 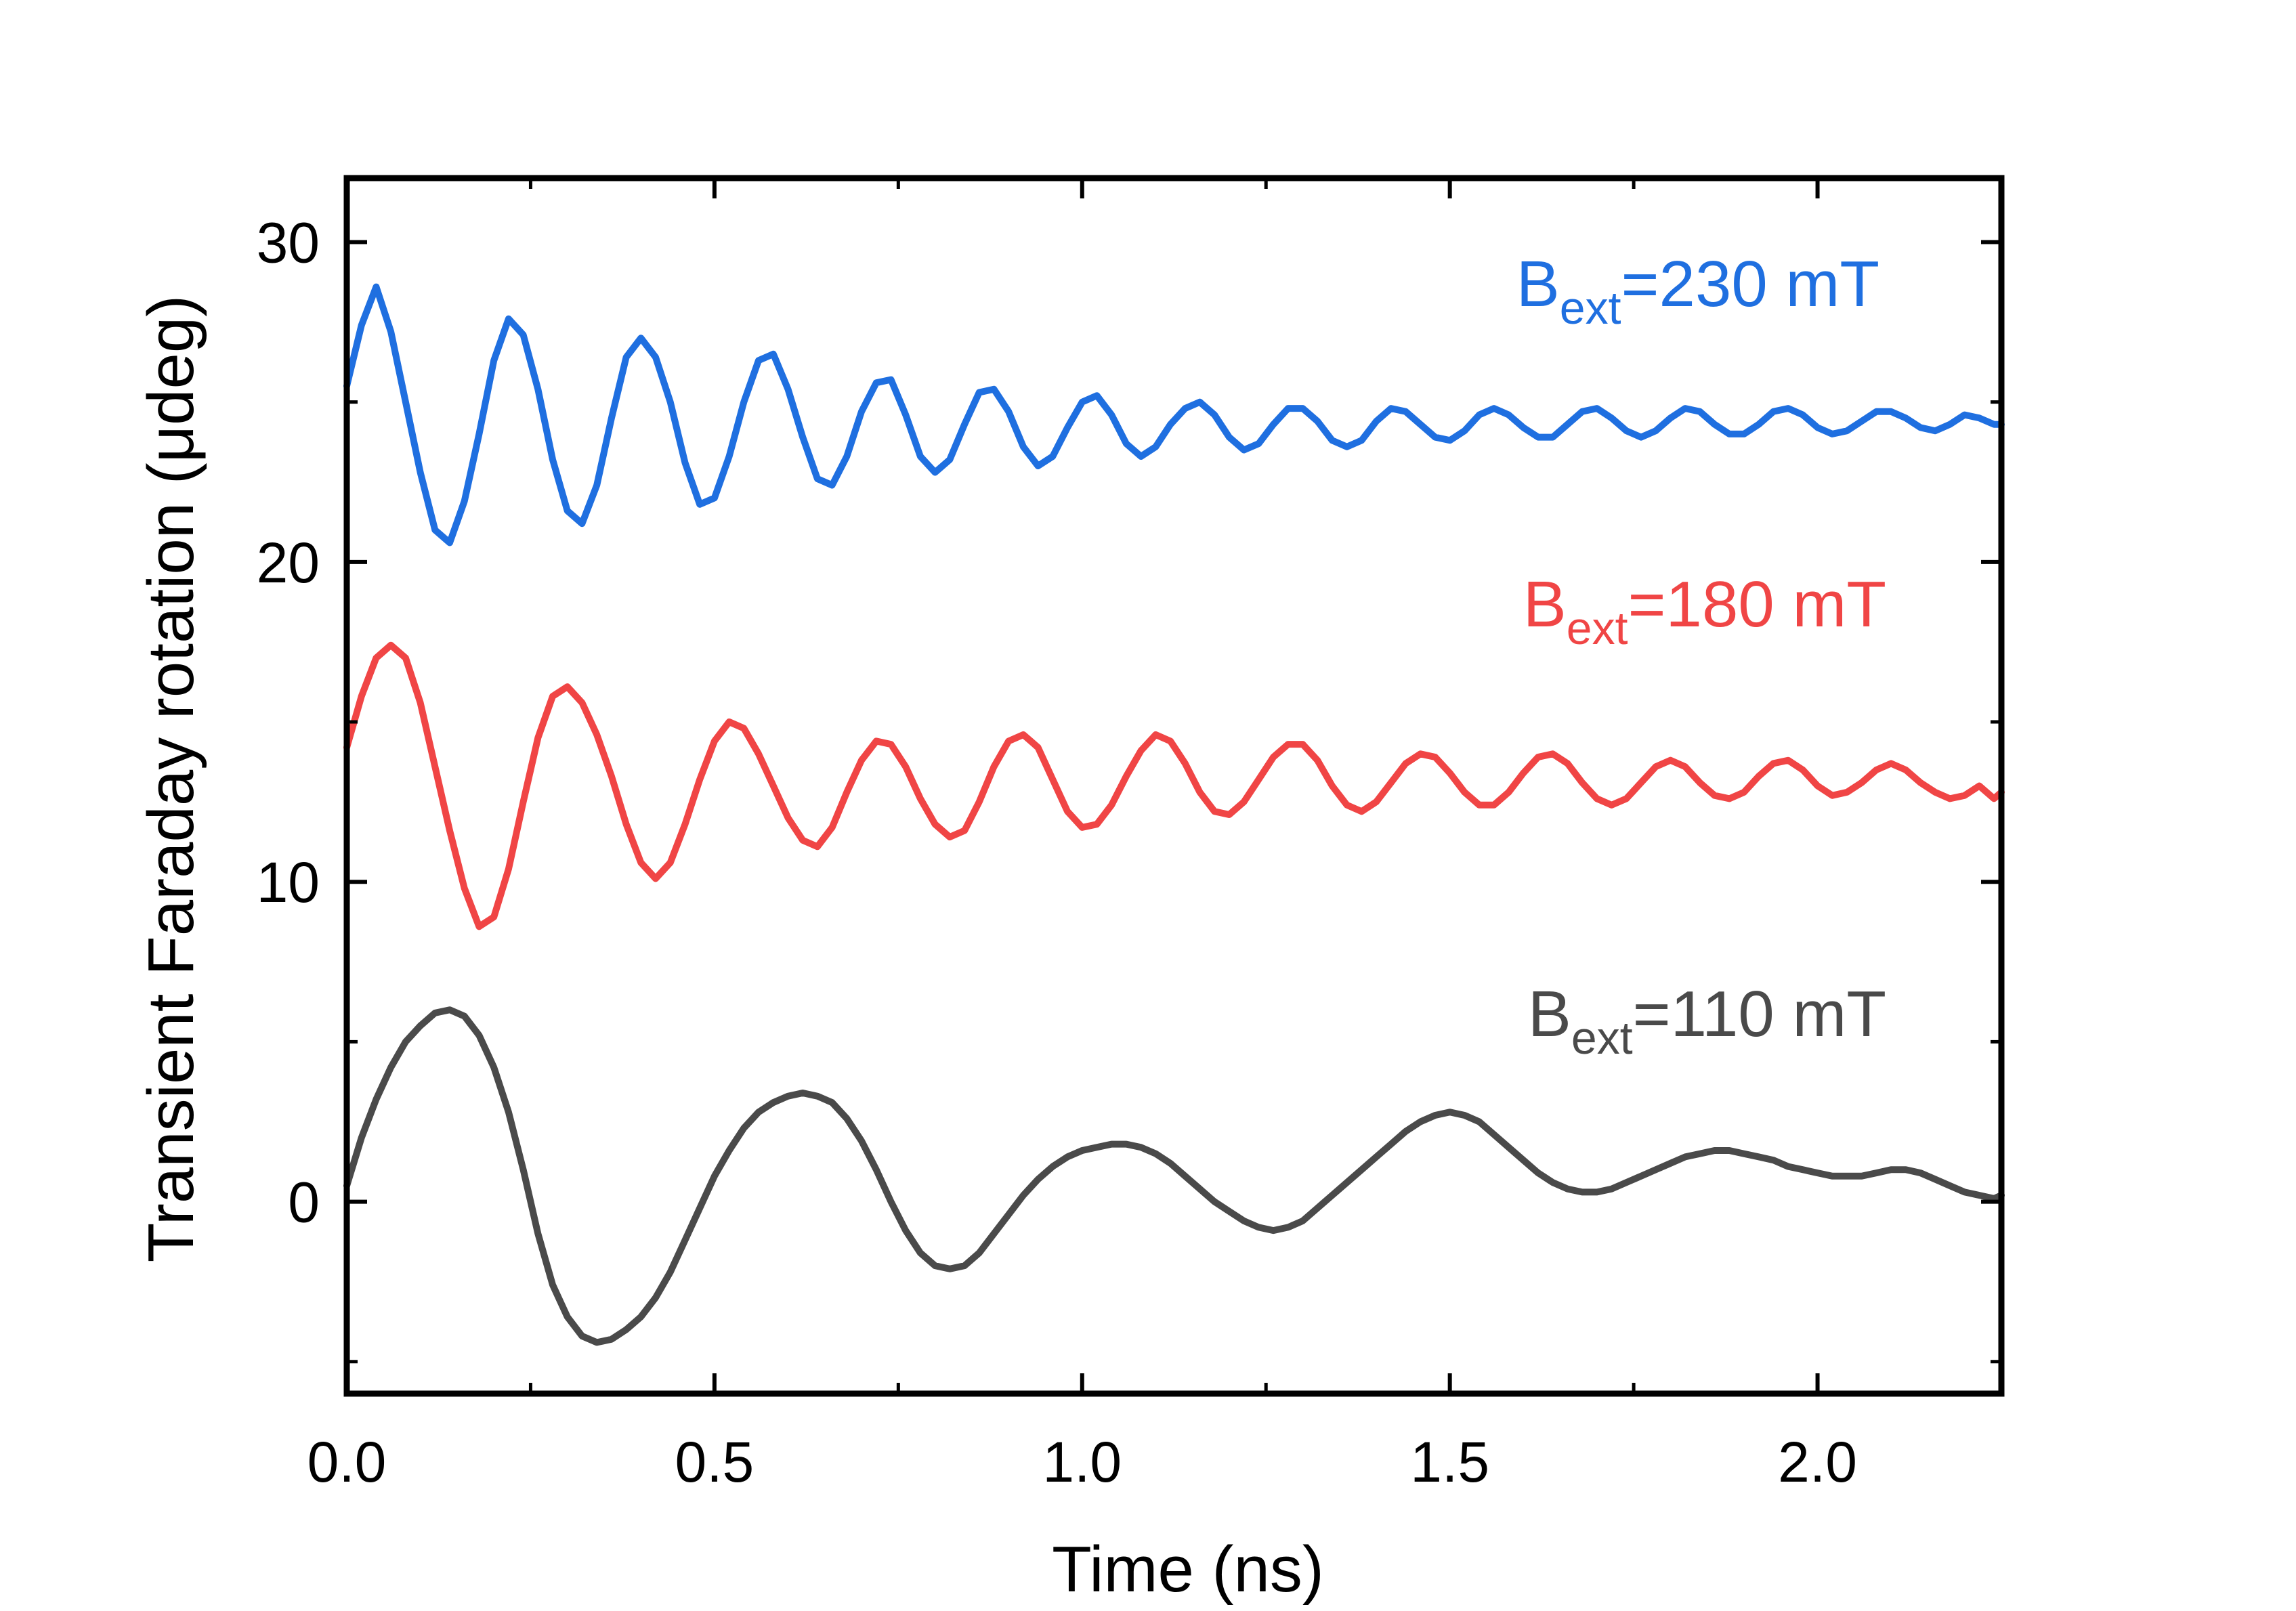 What do you see at coordinates (1698, 291) in the screenshot?
I see `series-label-230: Bext=230 mT` at bounding box center [1698, 291].